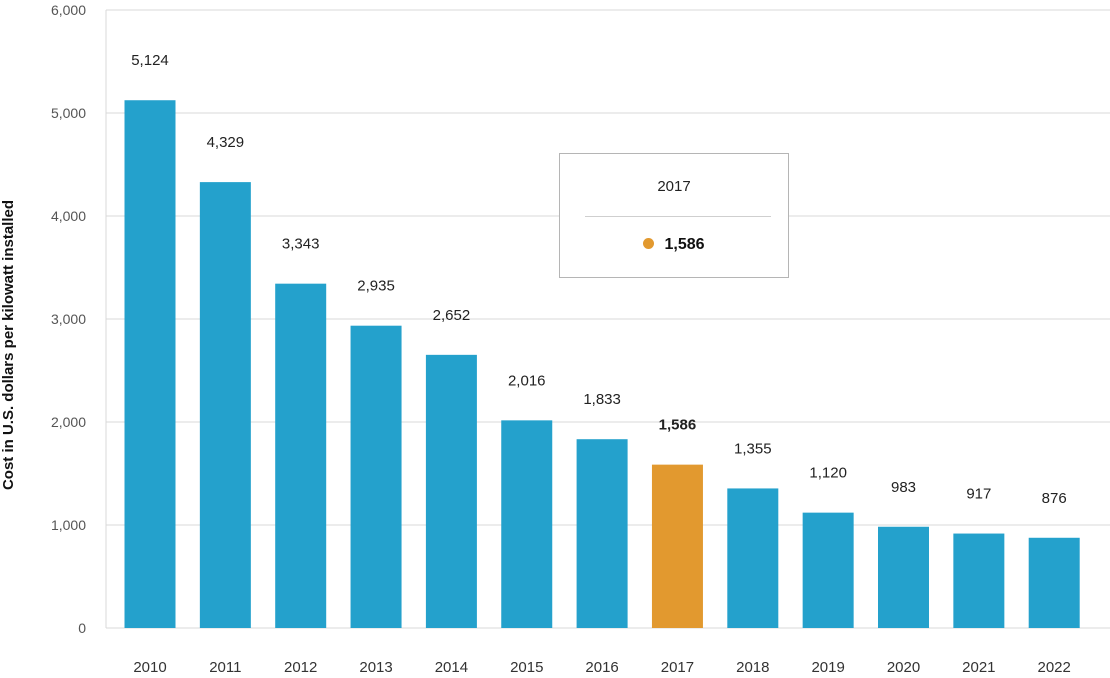 This screenshot has width=1110, height=678. I want to click on y-tick-label: 2,000, so click(68, 422).